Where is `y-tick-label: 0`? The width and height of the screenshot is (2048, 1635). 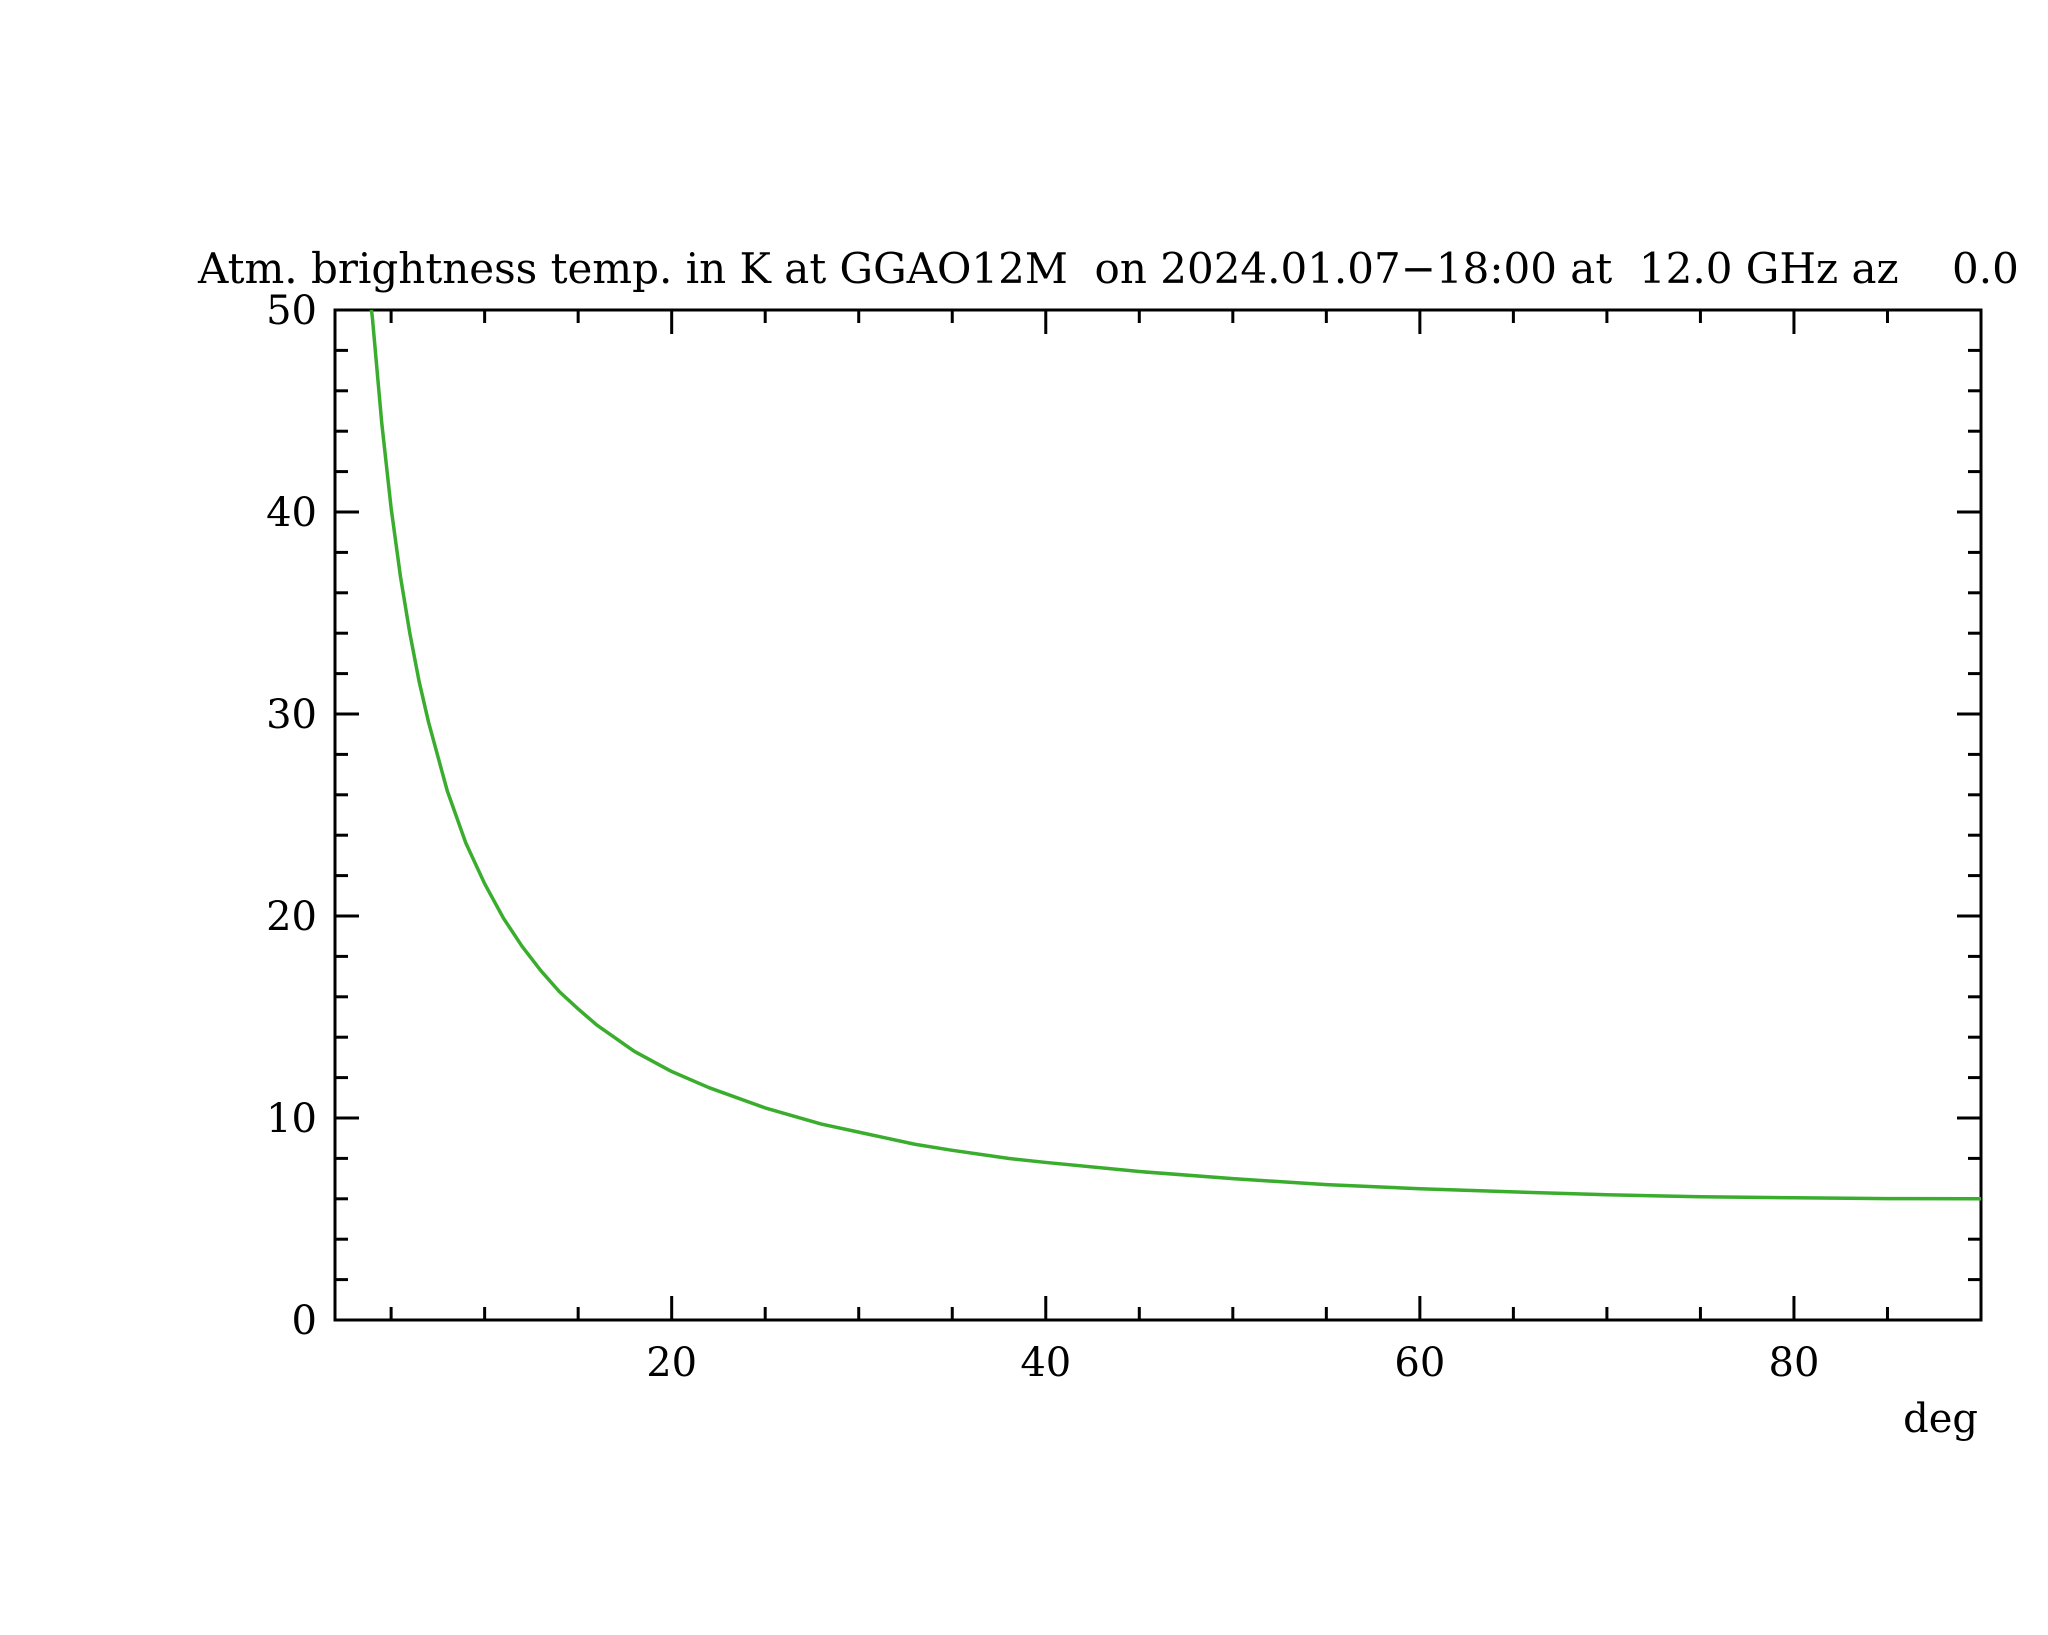 y-tick-label: 0 is located at coordinates (304, 1321).